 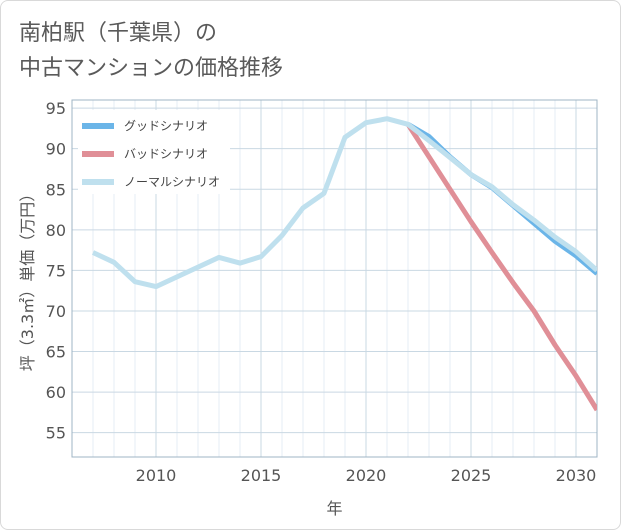 What do you see at coordinates (56, 311) in the screenshot?
I see `y-tick-label: 70` at bounding box center [56, 311].